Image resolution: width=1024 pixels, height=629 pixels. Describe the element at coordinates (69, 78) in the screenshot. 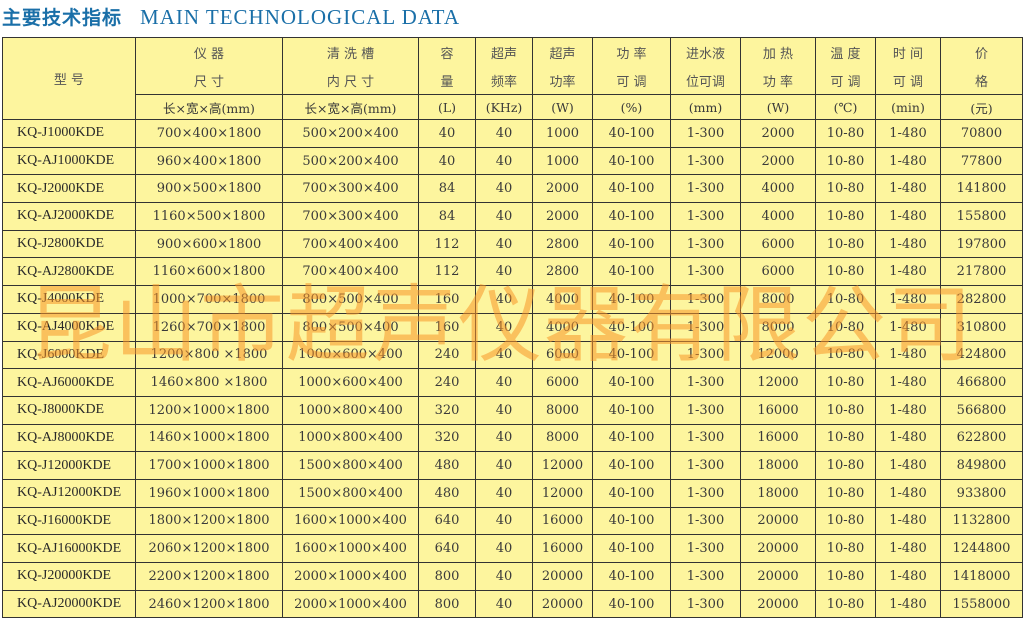

I see `header-model: 型 号` at that location.